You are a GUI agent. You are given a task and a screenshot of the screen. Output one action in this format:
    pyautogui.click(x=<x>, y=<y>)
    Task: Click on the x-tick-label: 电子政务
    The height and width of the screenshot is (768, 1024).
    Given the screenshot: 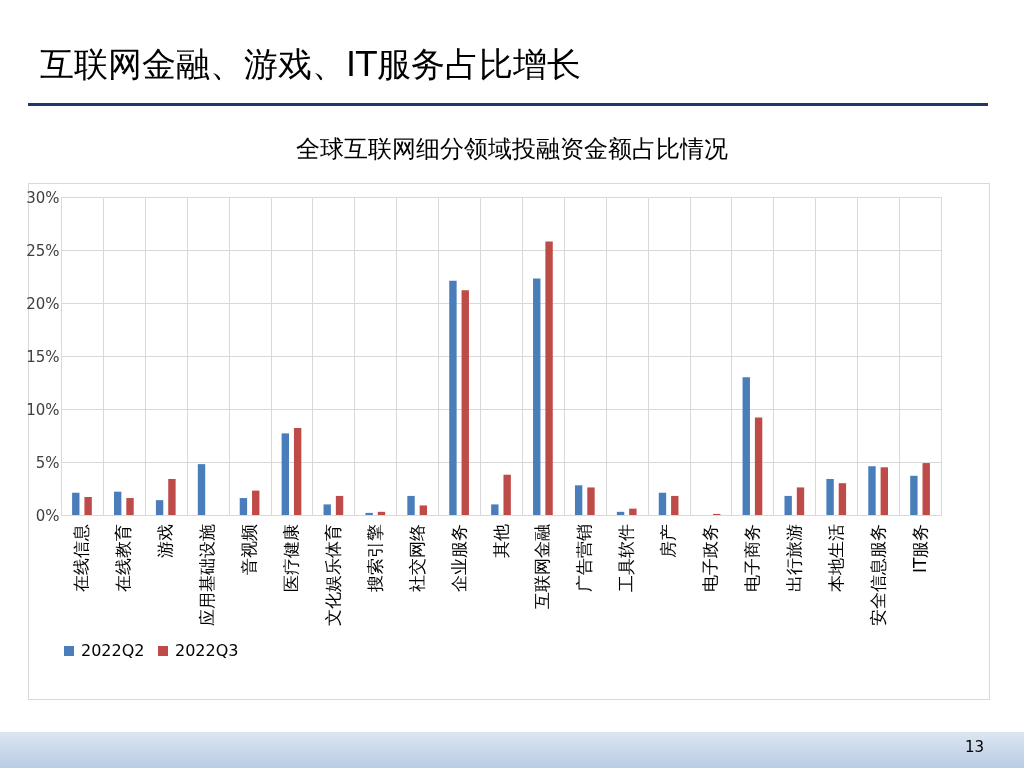 What is the action you would take?
    pyautogui.click(x=710, y=557)
    